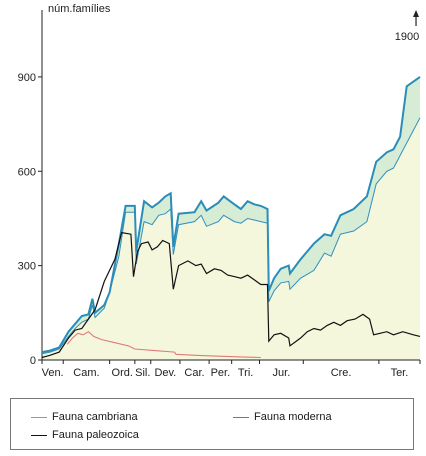  Describe the element at coordinates (27, 267) in the screenshot. I see `y-tick-label: 300` at that location.